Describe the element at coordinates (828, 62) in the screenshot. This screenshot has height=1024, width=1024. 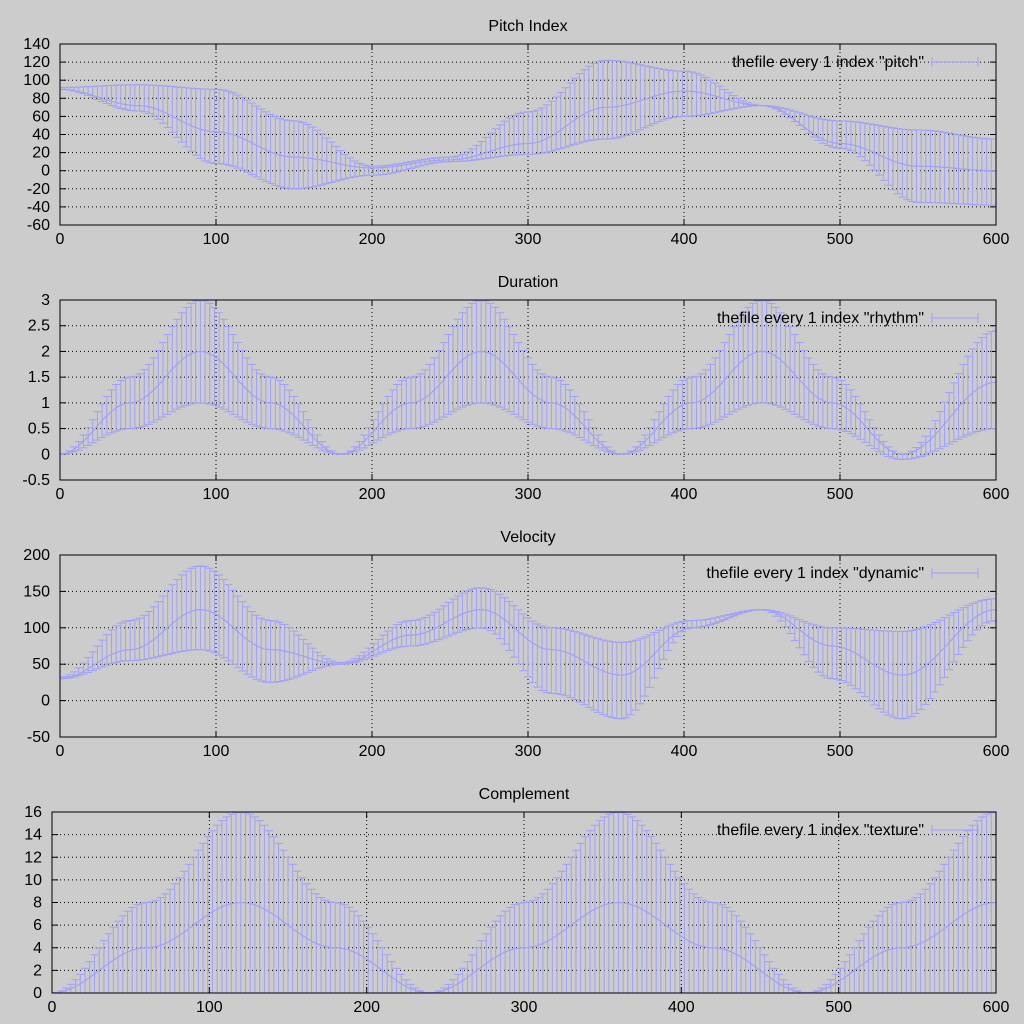
I see `legend-label: thefile every 1 index "pitch"` at that location.